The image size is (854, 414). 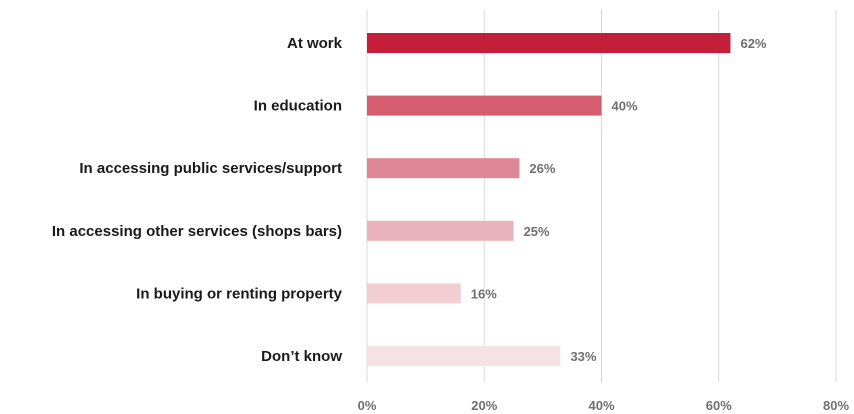 I want to click on category-label: In accessing public services/support, so click(x=210, y=168).